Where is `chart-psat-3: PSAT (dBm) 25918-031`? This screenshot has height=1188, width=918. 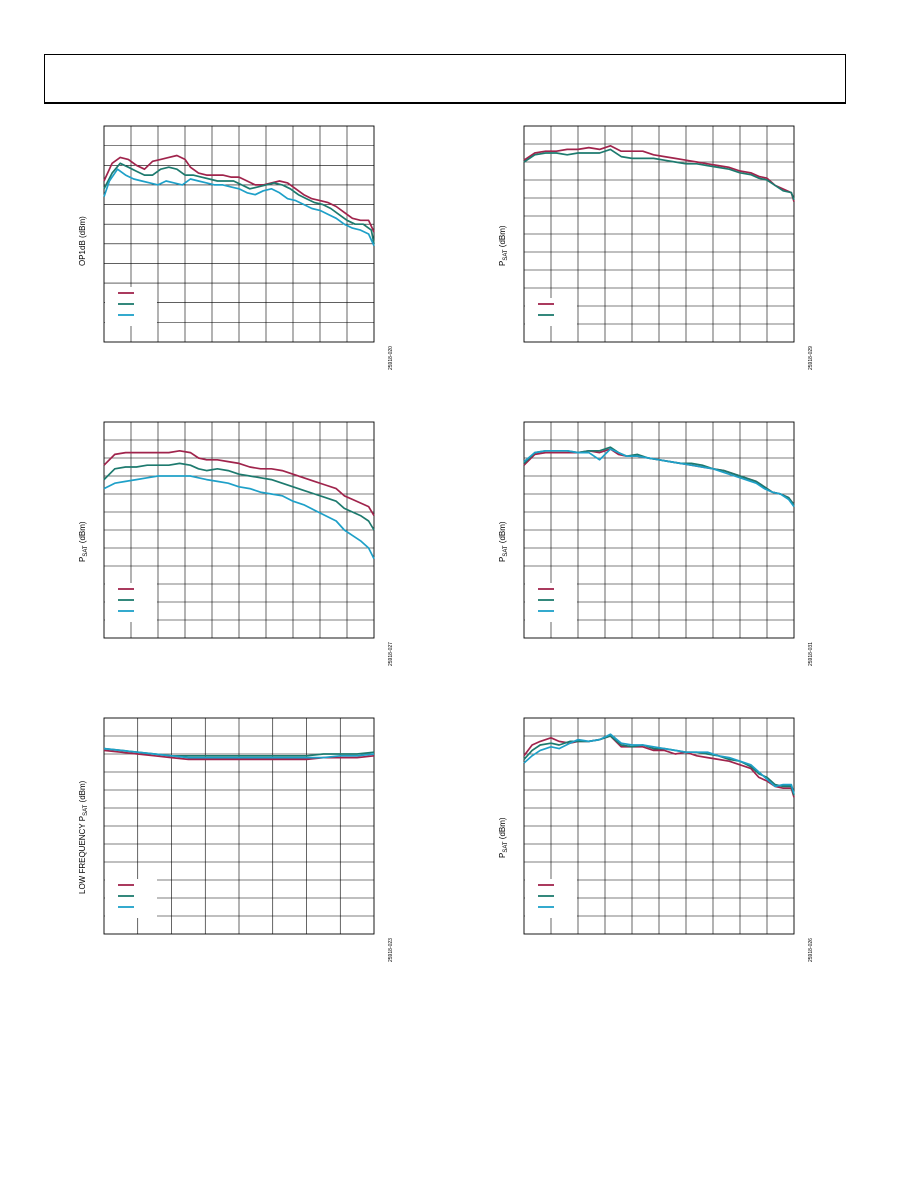 chart-psat-3: PSAT (dBm) 25918-031 is located at coordinates (664, 544).